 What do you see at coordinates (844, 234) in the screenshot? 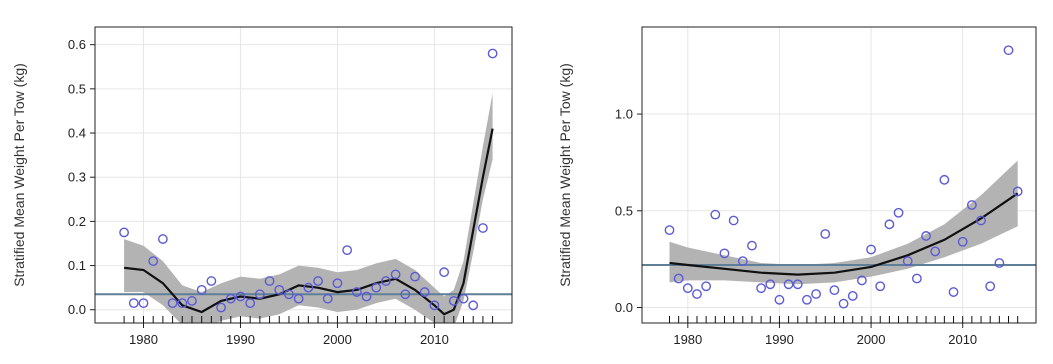
I see `trend-line` at bounding box center [844, 234].